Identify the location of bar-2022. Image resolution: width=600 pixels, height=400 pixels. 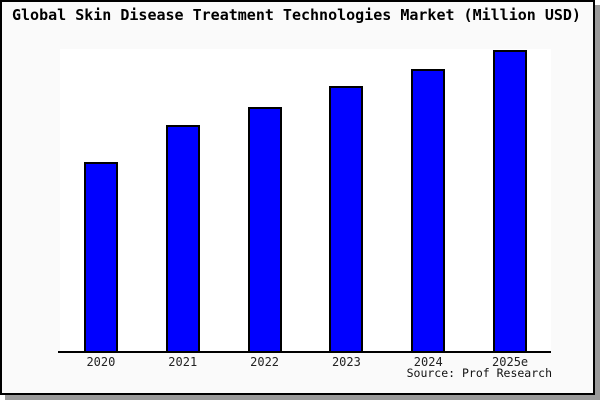
(264, 228).